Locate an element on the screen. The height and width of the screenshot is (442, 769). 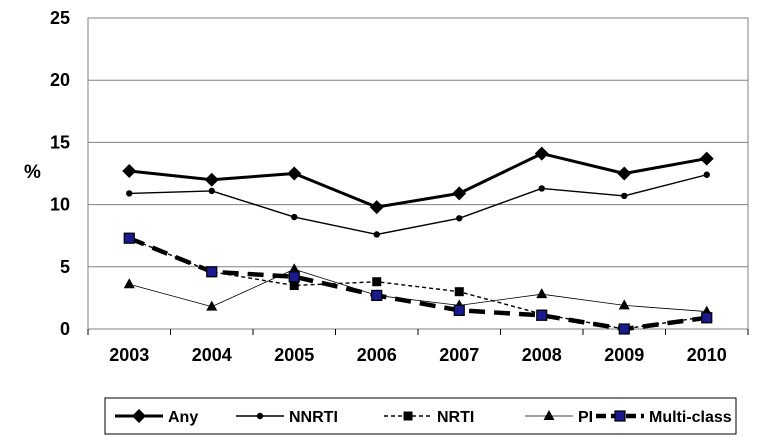
legend-item: PI is located at coordinates (559, 417).